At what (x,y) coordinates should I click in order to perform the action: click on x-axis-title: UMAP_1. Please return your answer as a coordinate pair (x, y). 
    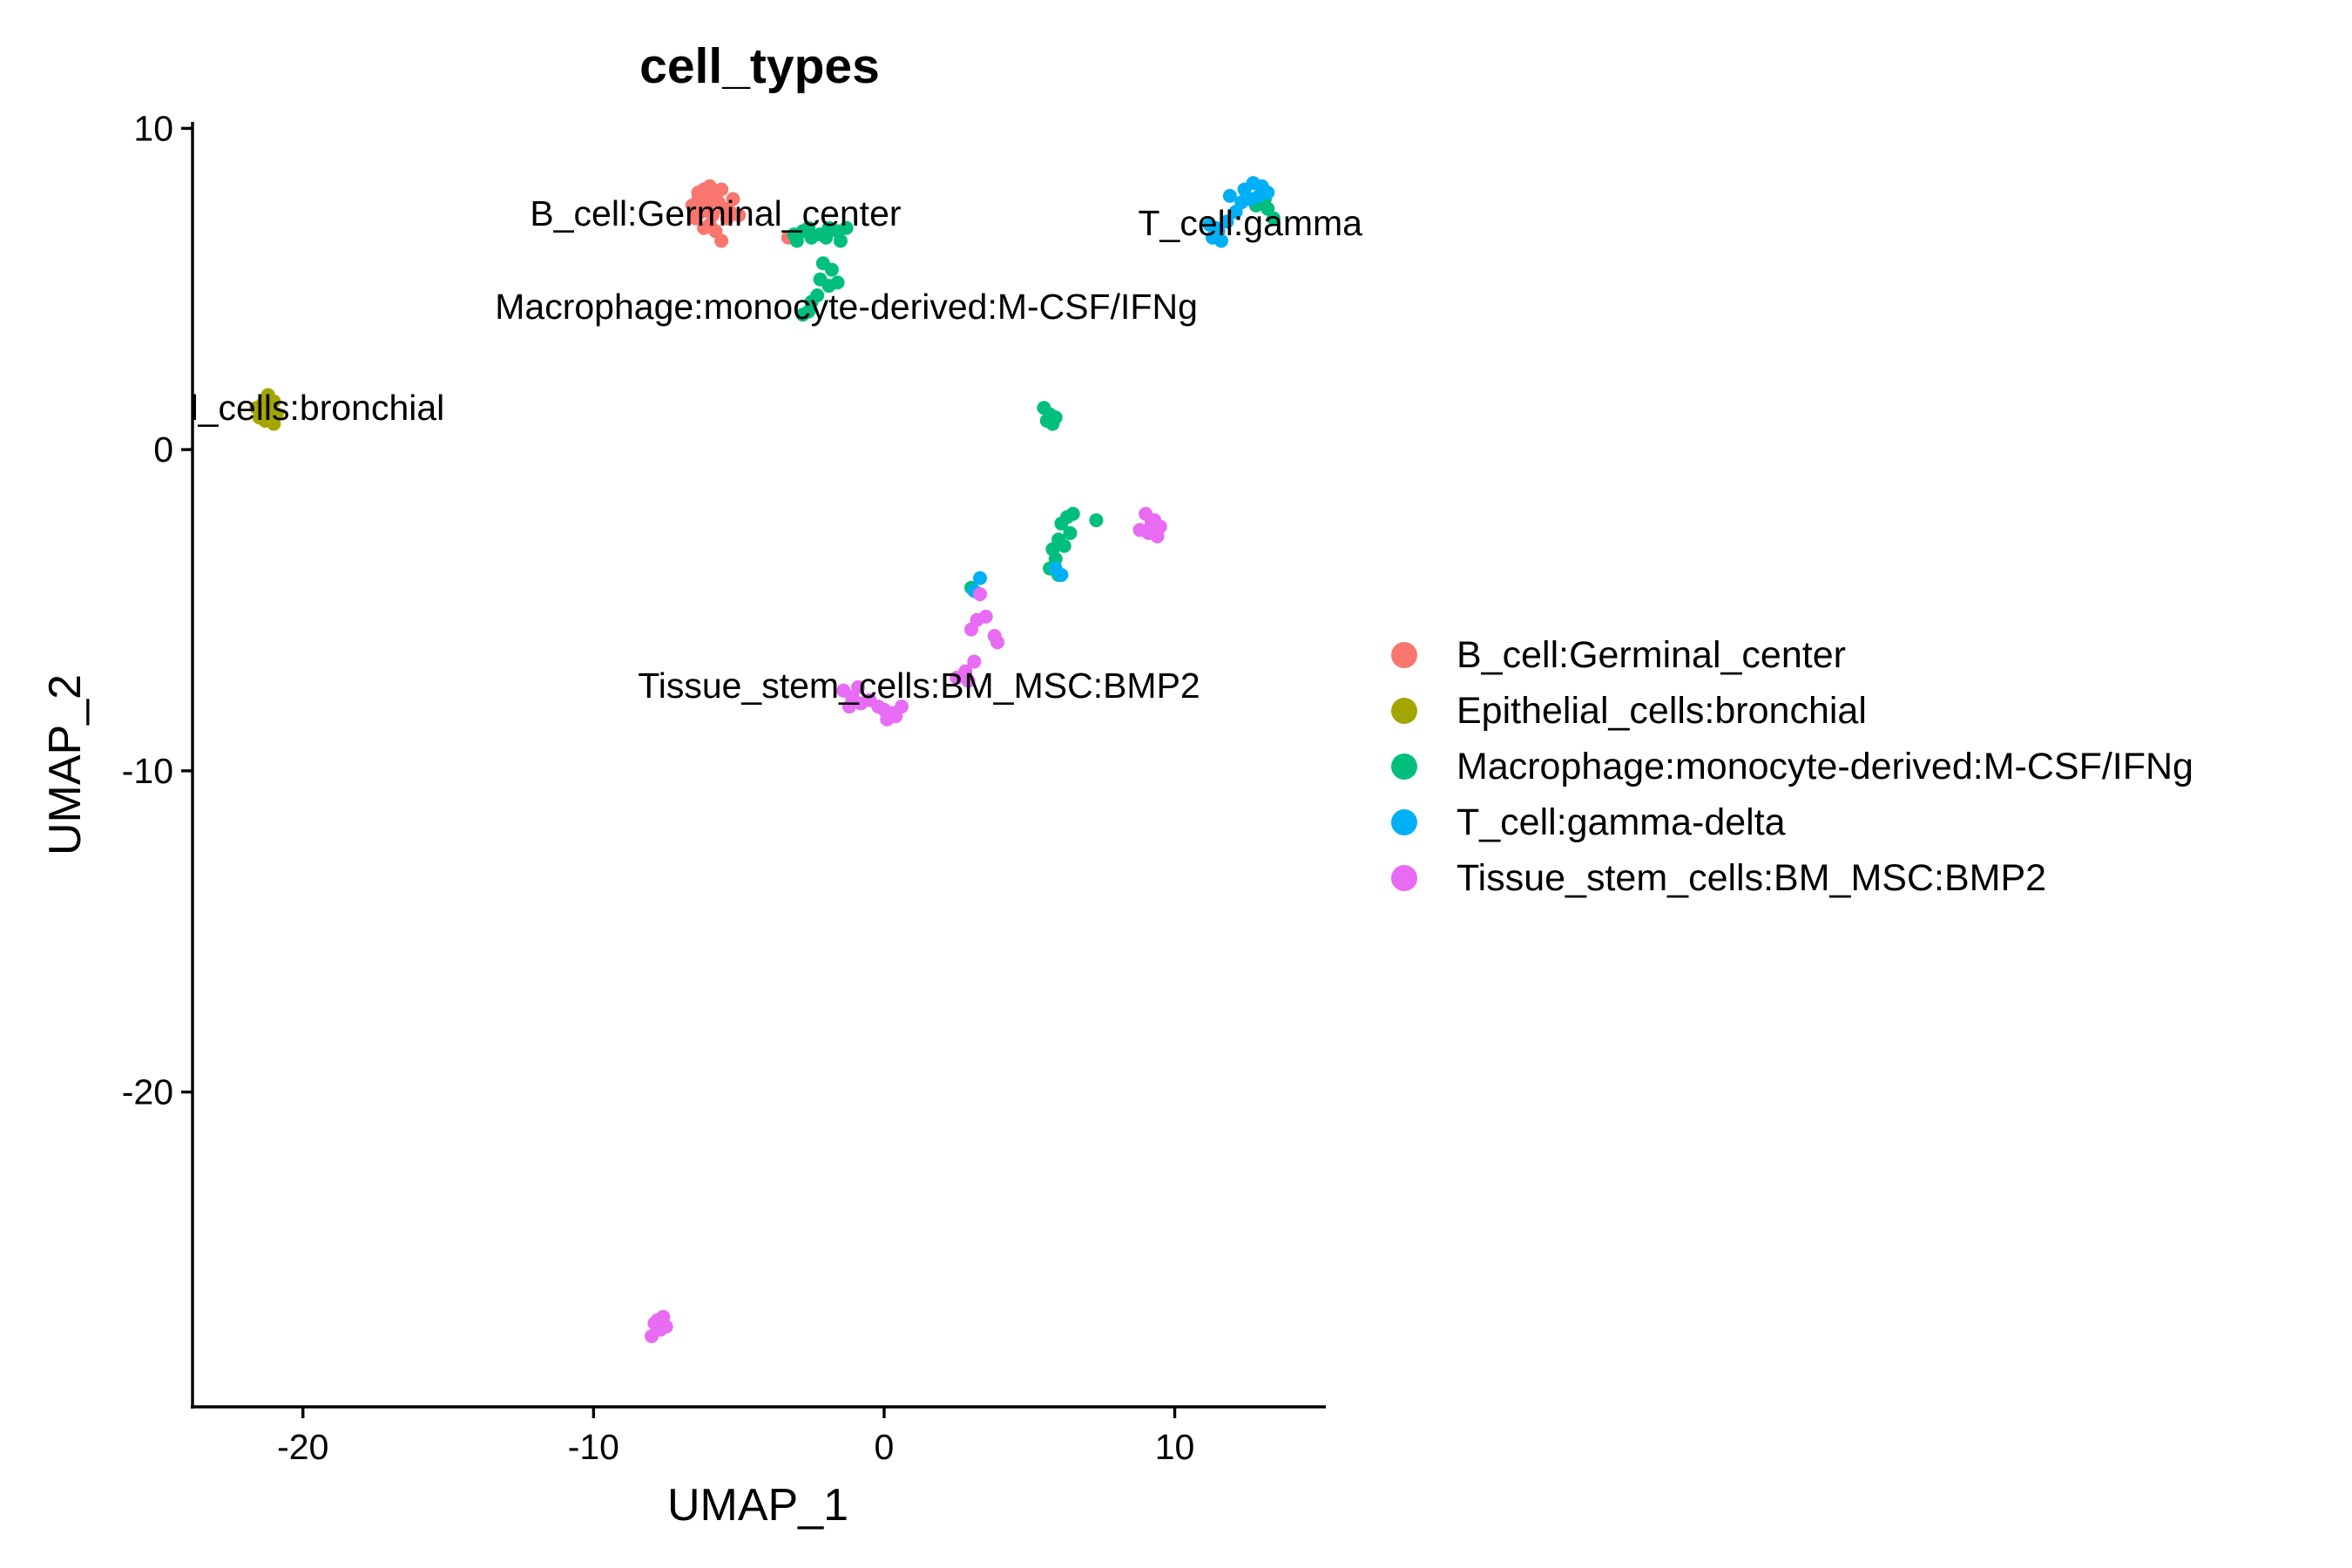
    Looking at the image, I should click on (757, 1506).